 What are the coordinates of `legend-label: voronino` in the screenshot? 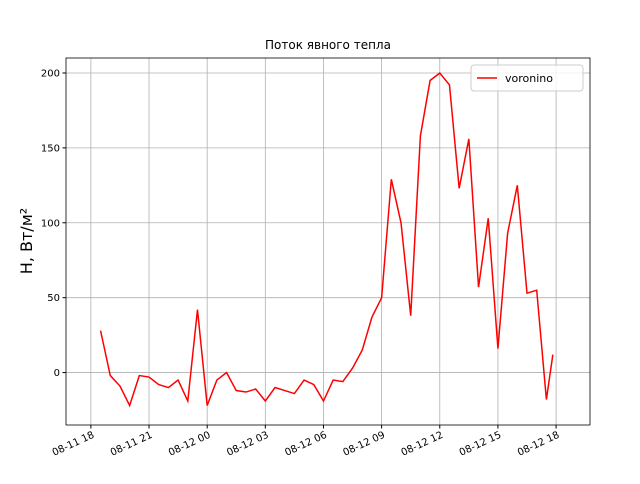 It's located at (529, 78).